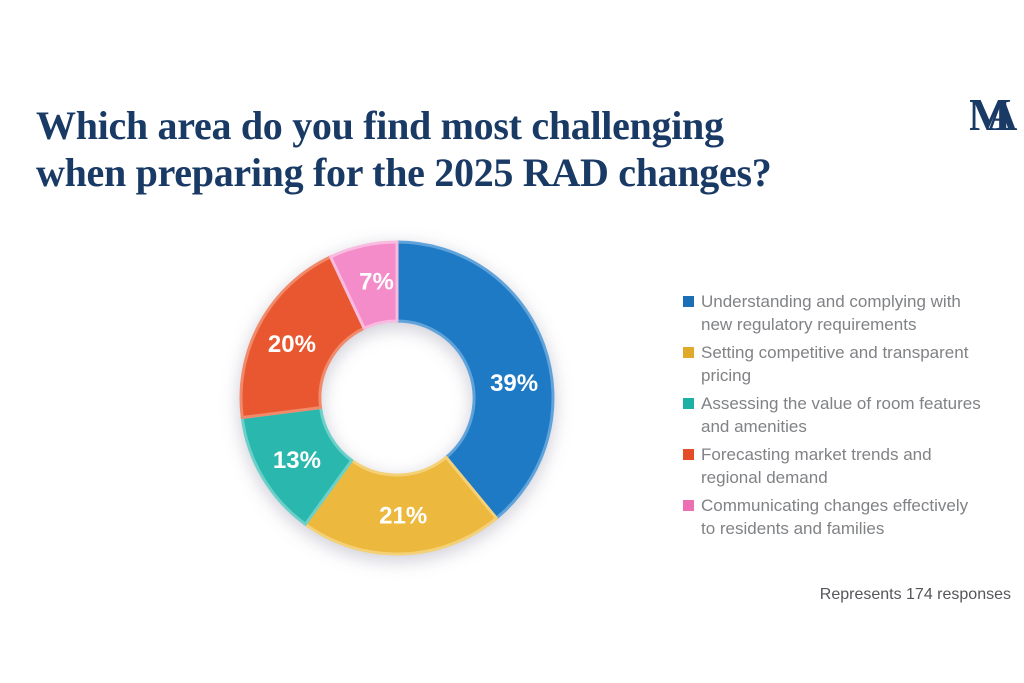 The height and width of the screenshot is (683, 1024). Describe the element at coordinates (403, 515) in the screenshot. I see `slice-label: 21%` at that location.